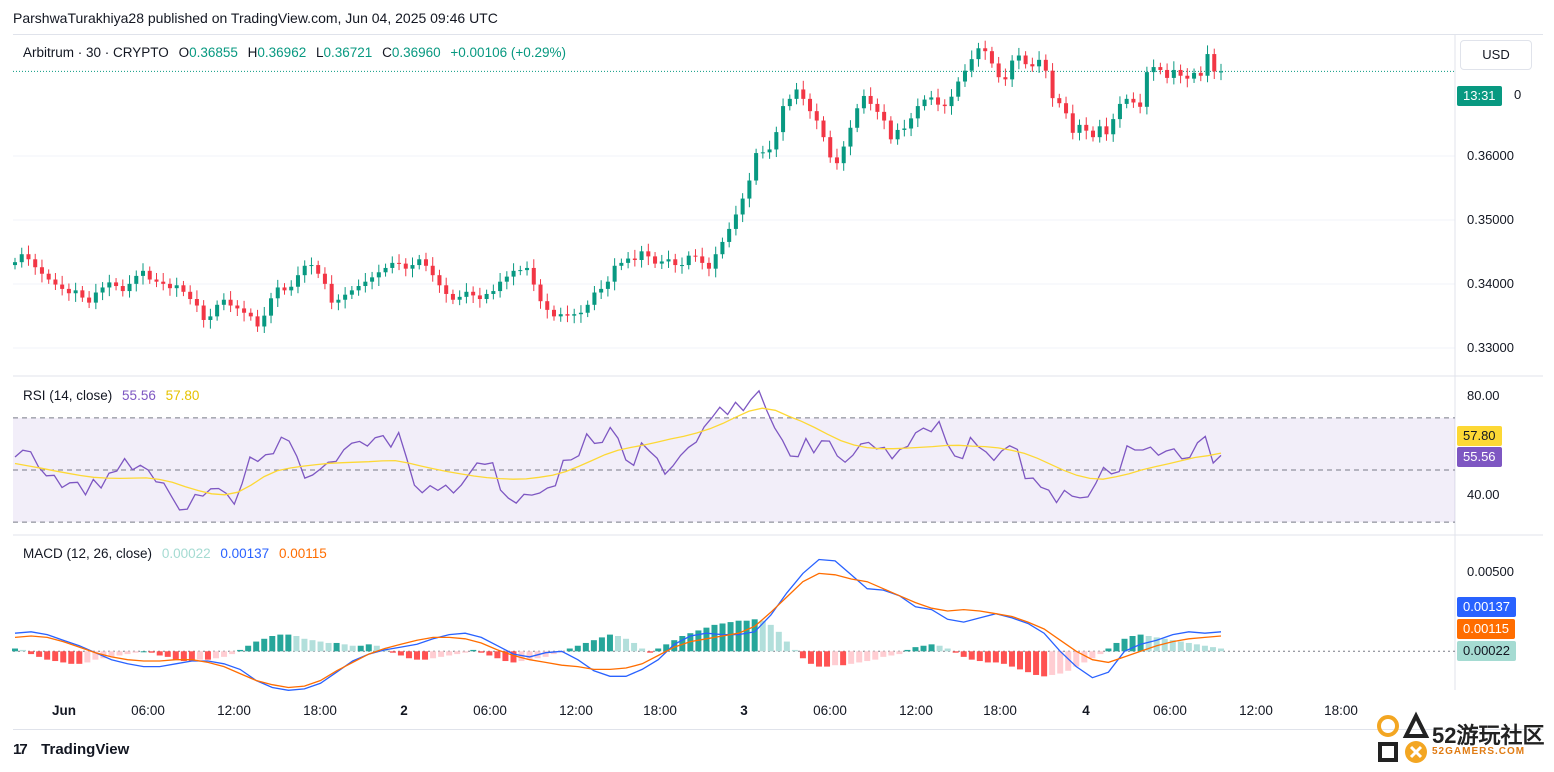 The height and width of the screenshot is (772, 1554). Describe the element at coordinates (68, 395) in the screenshot. I see `rsi-label: RSI (14, close)` at that location.